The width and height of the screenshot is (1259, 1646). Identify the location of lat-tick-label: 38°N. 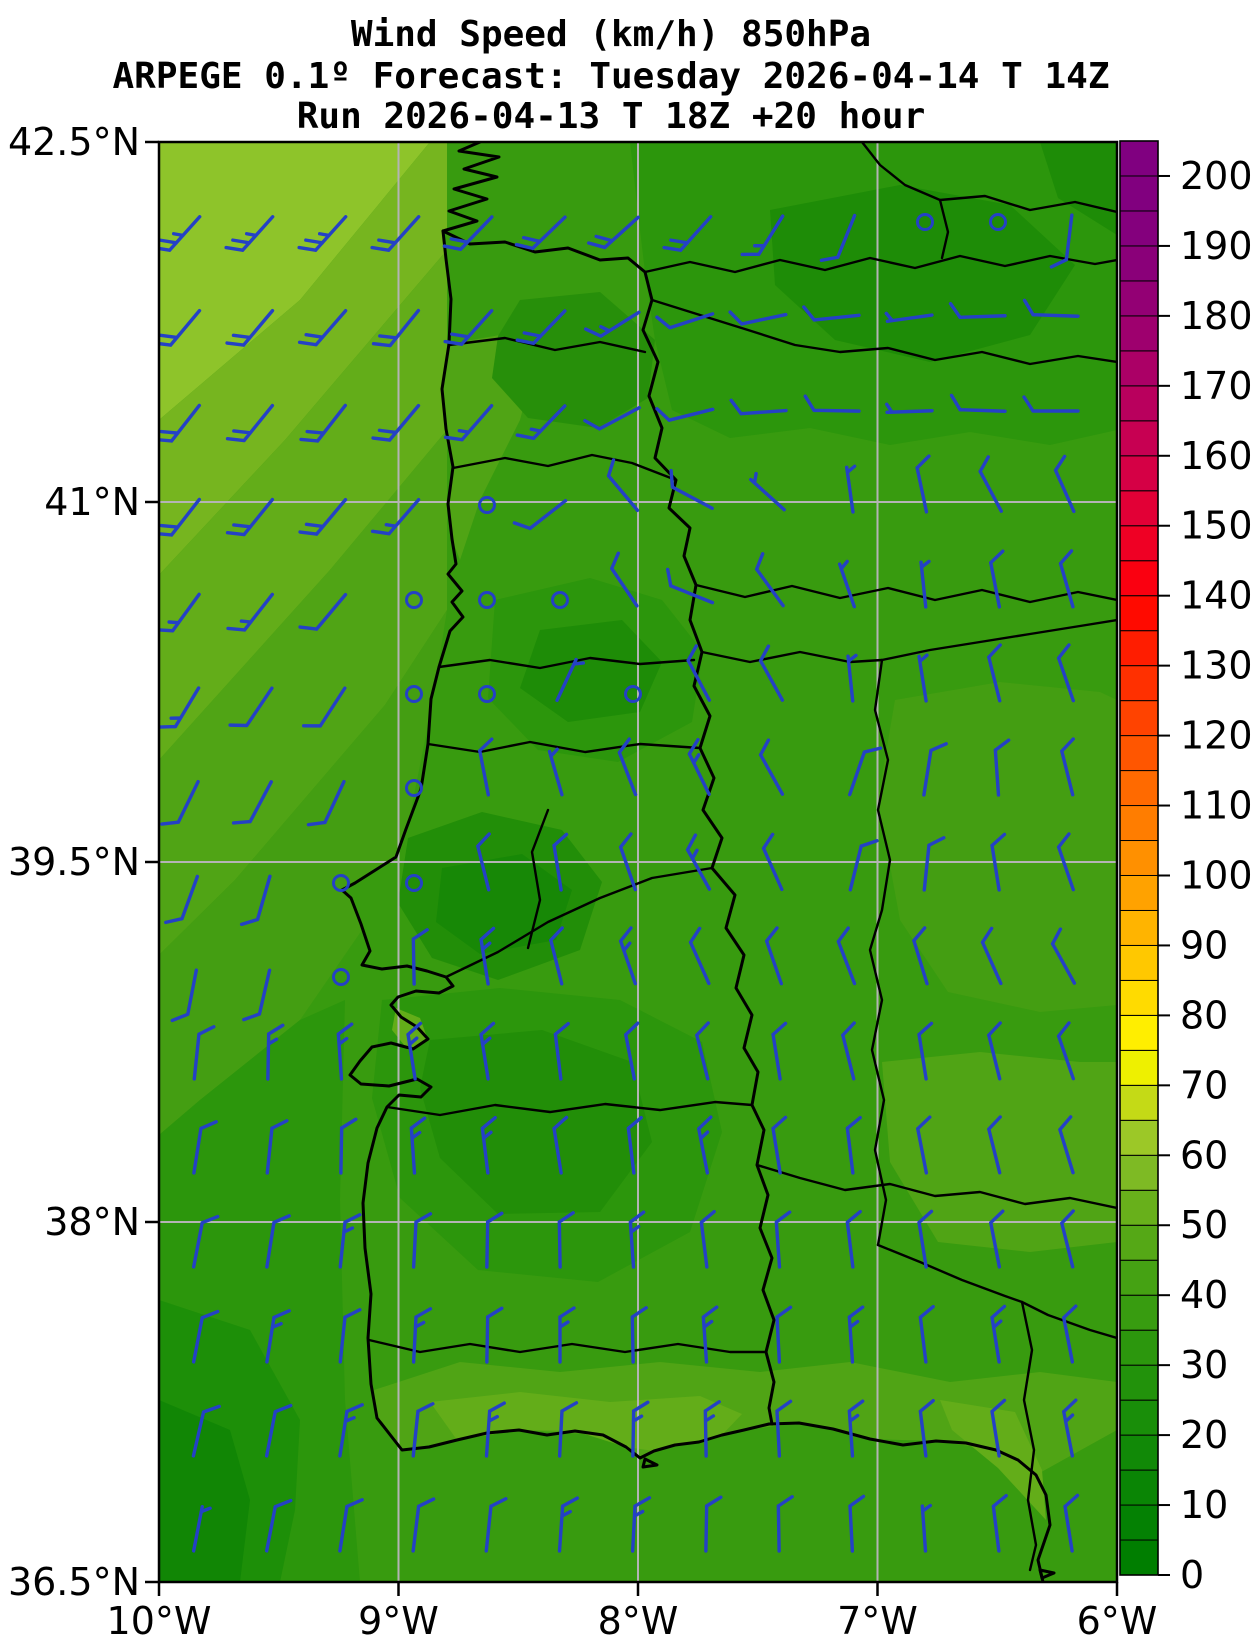
(92, 1222).